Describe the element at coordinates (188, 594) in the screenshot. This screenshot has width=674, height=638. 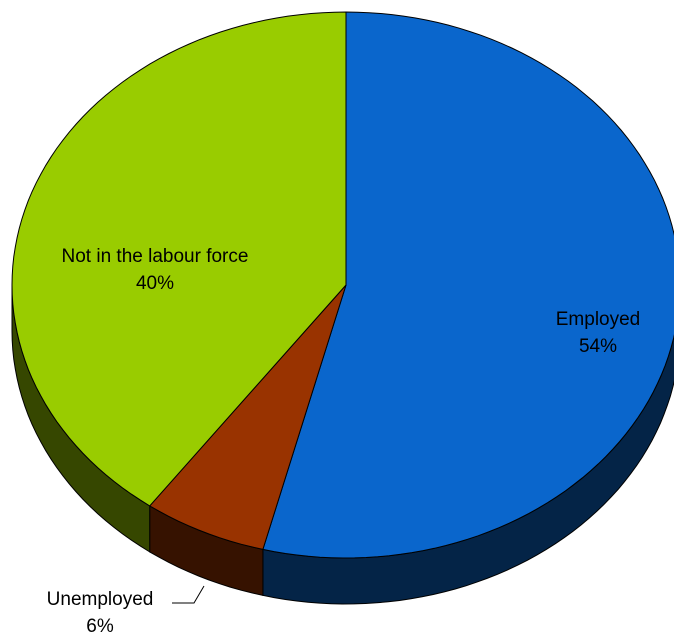
I see `leader-line` at that location.